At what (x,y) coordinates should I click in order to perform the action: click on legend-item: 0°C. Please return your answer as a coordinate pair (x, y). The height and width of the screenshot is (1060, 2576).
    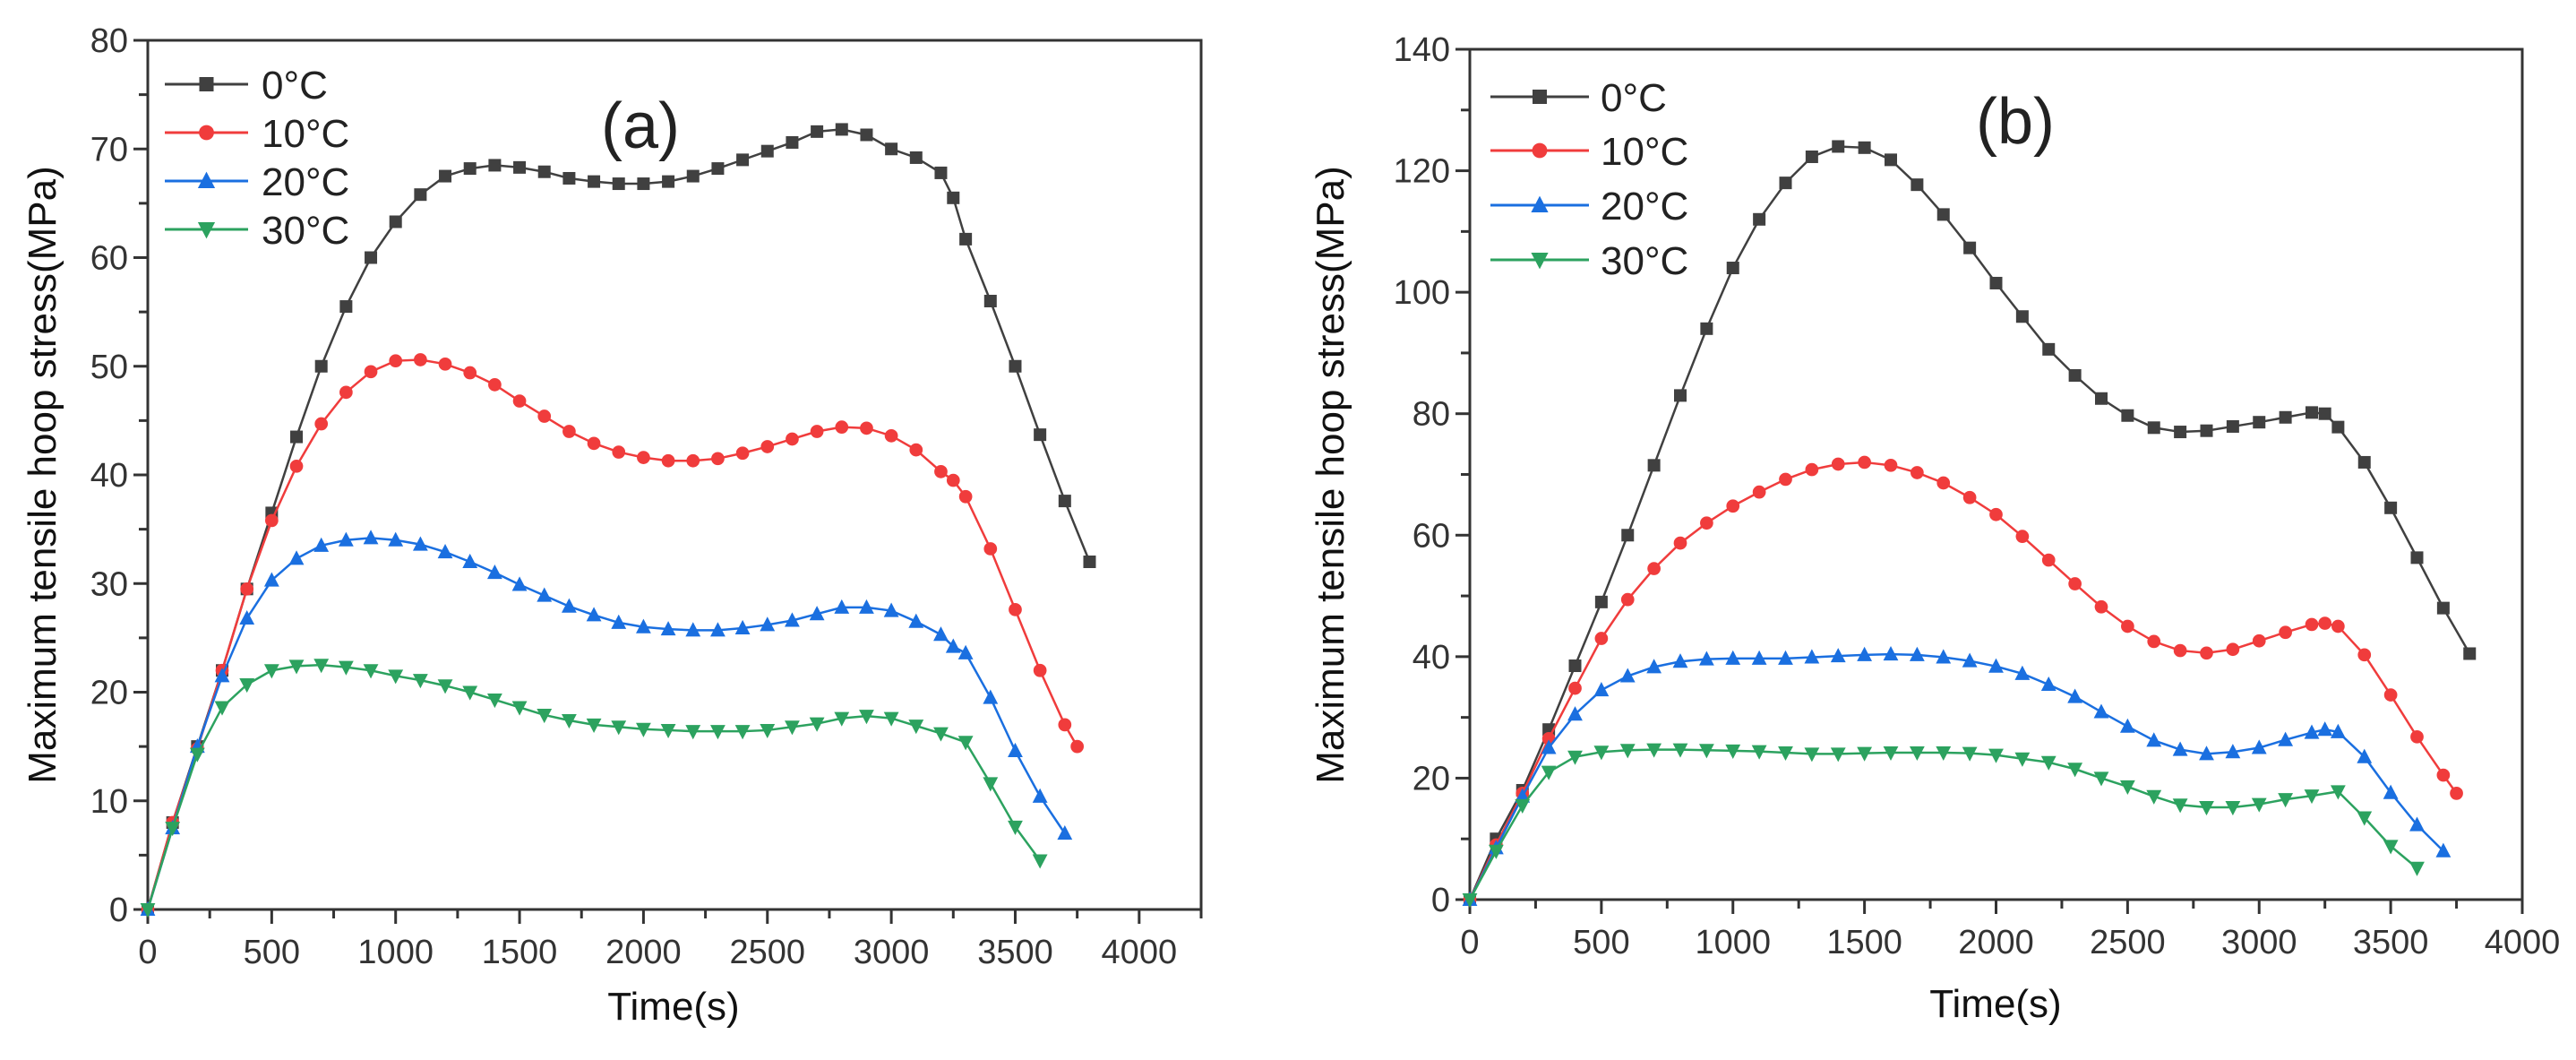
    Looking at the image, I should click on (246, 86).